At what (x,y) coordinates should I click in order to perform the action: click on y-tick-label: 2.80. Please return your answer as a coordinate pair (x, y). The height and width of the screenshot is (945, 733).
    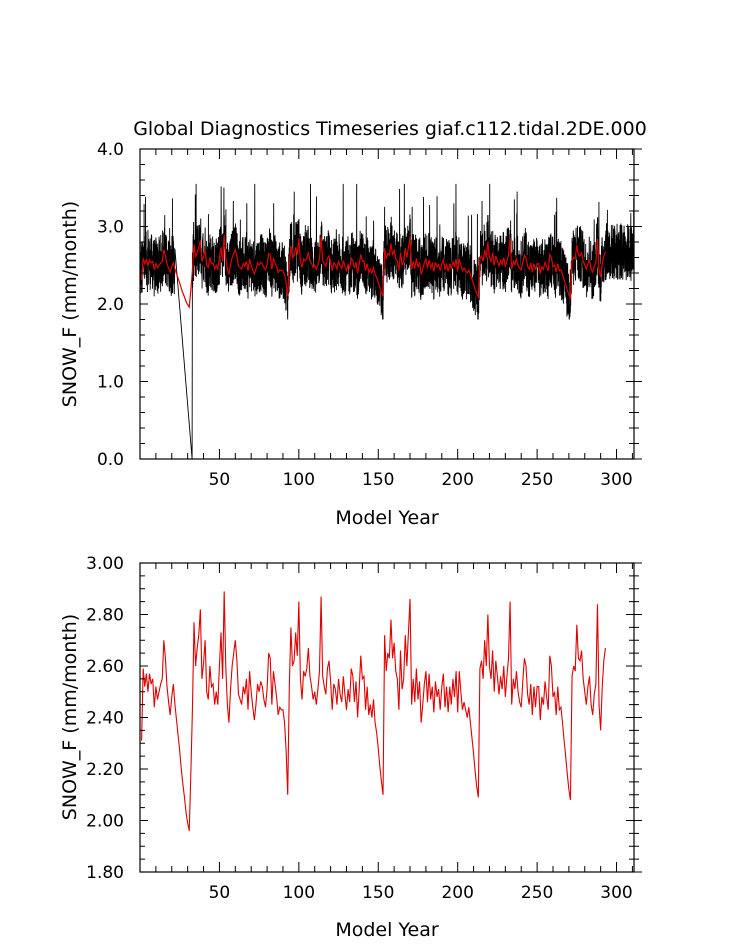
    Looking at the image, I should click on (105, 616).